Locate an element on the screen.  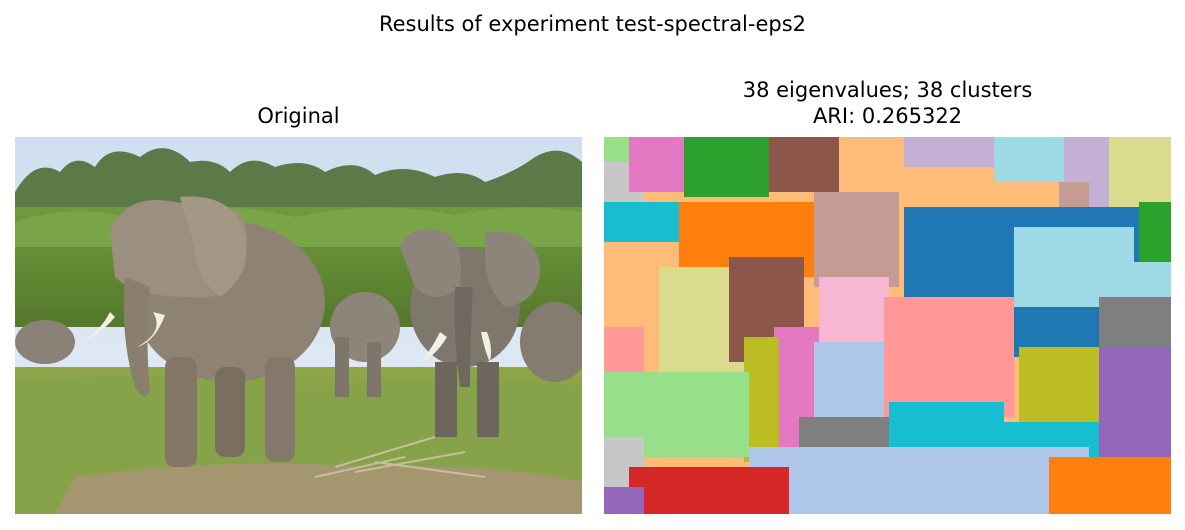
figure-suptitle: Results of experiment test-spectral-eps2 is located at coordinates (592, 24).